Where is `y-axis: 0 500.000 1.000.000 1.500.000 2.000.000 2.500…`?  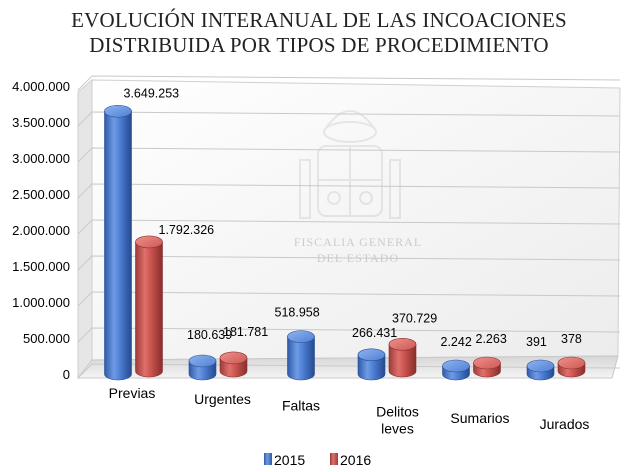
y-axis: 0 500.000 1.000.000 1.500.000 2.000.000 2.500… is located at coordinates (41, 230).